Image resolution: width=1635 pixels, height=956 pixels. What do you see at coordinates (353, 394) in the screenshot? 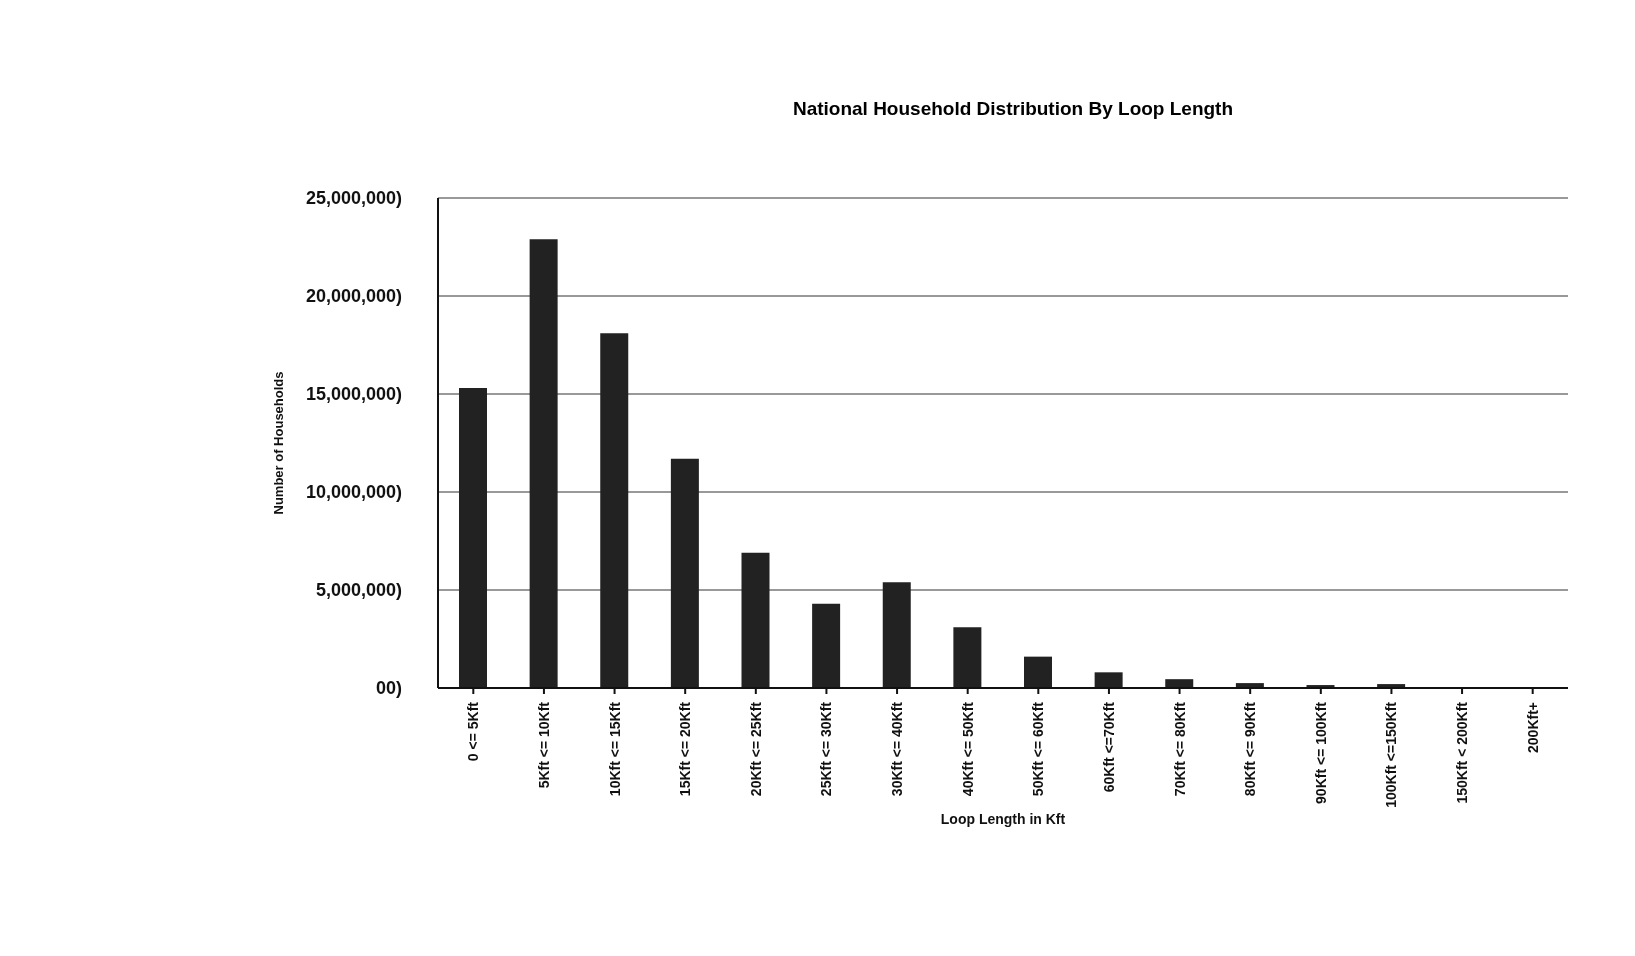
I see `y-tick-label: 15,000,000)` at bounding box center [353, 394].